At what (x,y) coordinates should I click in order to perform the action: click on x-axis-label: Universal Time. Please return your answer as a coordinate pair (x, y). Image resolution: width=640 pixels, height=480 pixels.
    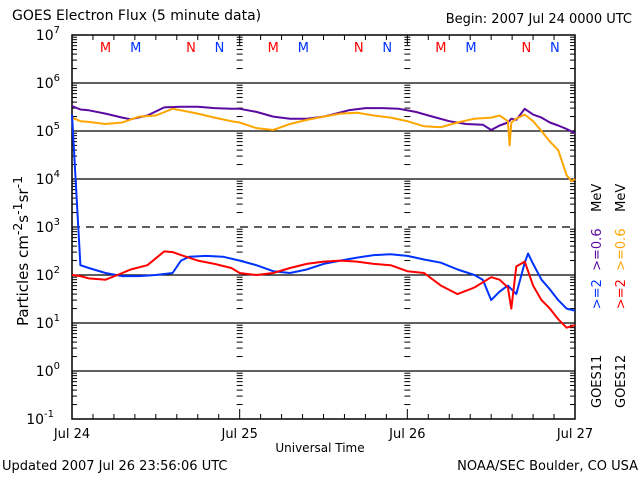
    Looking at the image, I should click on (320, 448).